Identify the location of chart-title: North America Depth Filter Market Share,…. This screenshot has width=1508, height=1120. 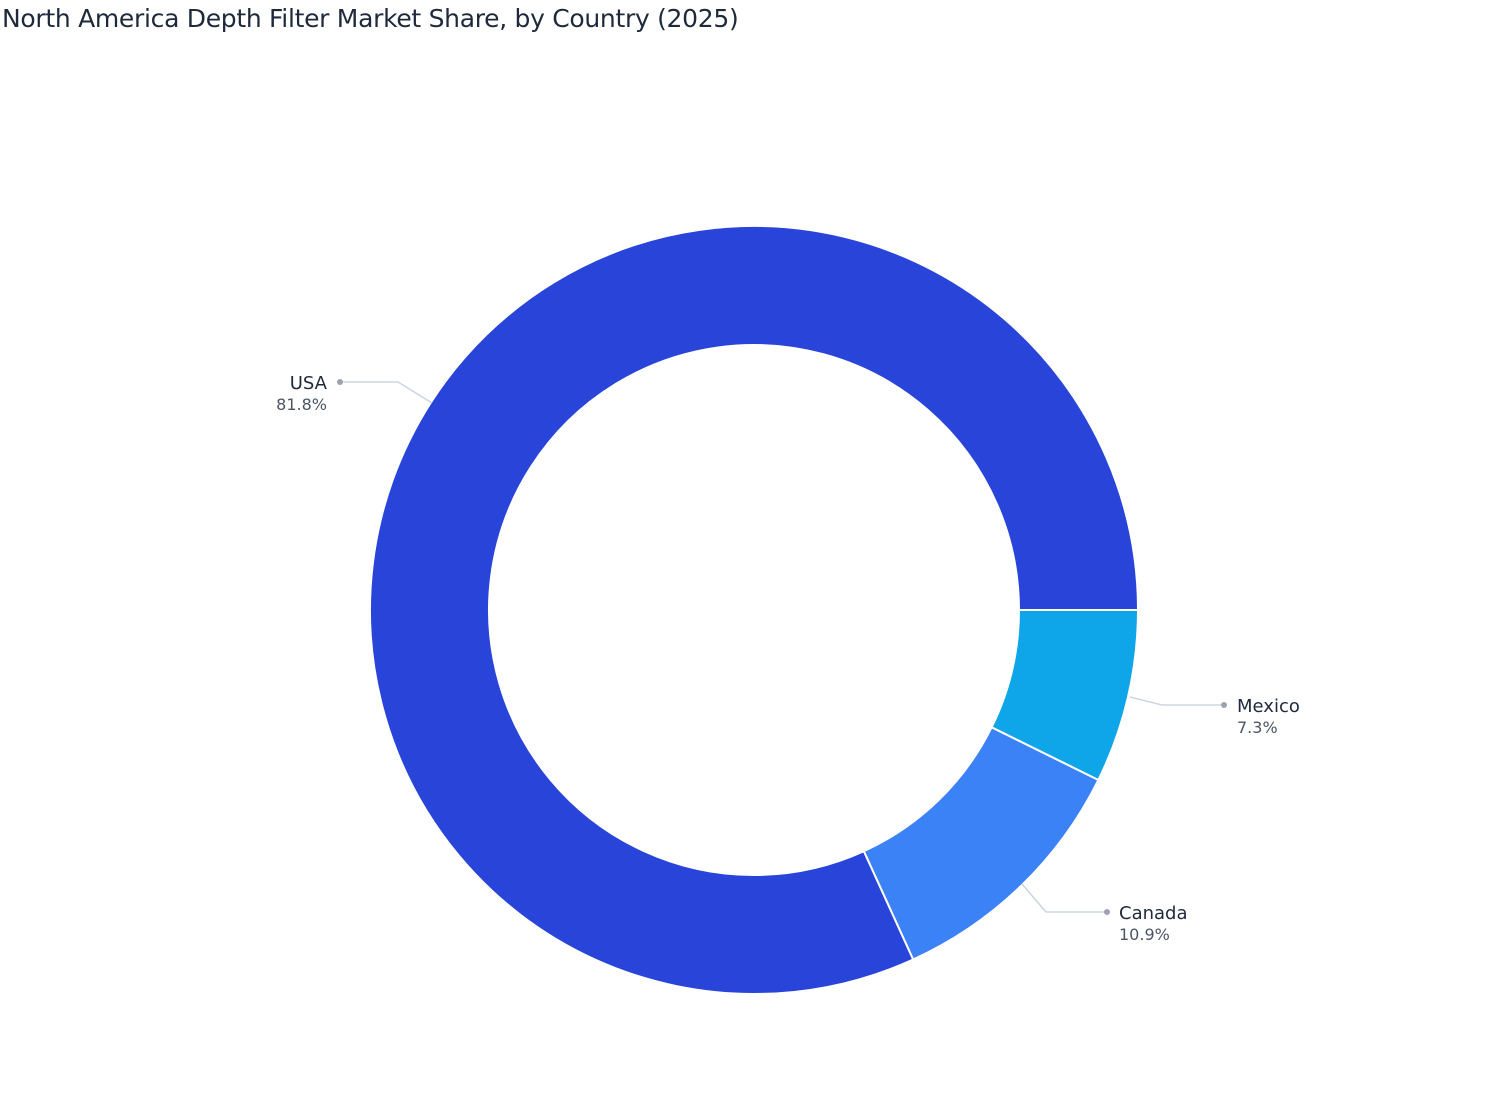
(370, 18).